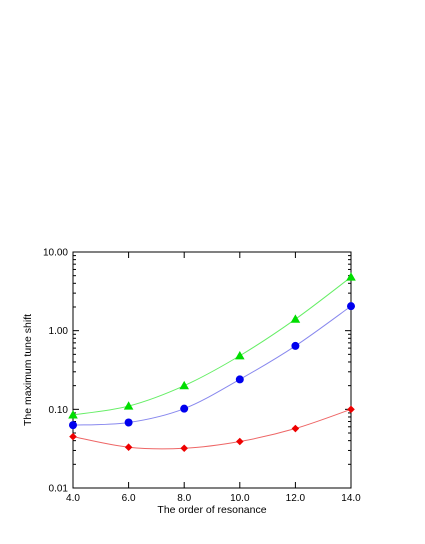 The height and width of the screenshot is (544, 425). I want to click on x-tick-label: 4.0, so click(73, 498).